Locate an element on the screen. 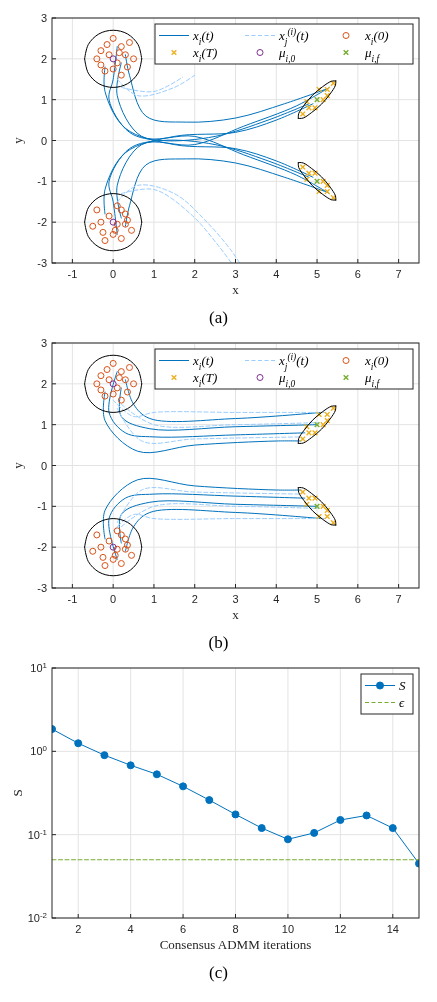 The image size is (437, 1002). x-tick-label: 0 is located at coordinates (113, 599).